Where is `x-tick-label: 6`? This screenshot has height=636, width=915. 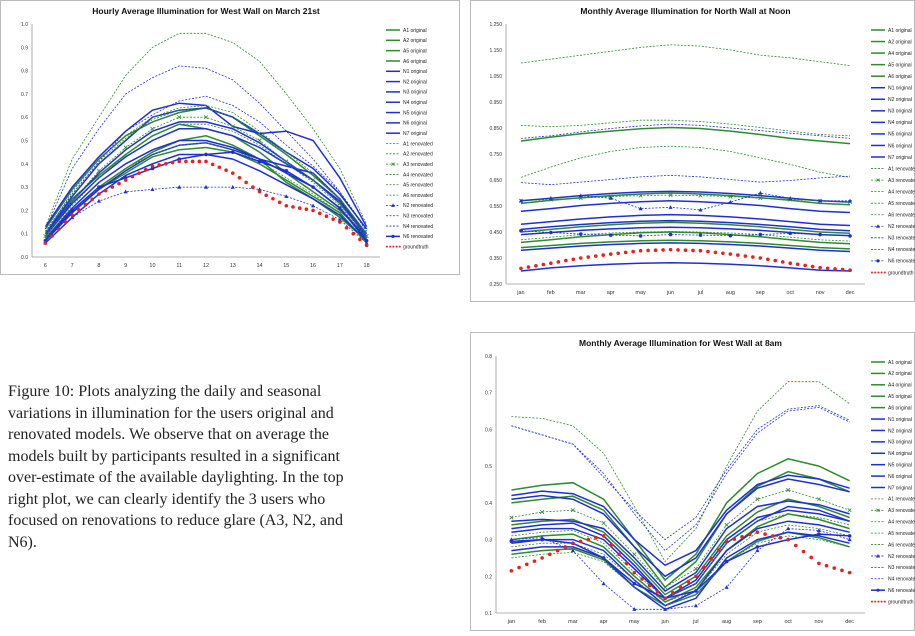 x-tick-label: 6 is located at coordinates (45, 266).